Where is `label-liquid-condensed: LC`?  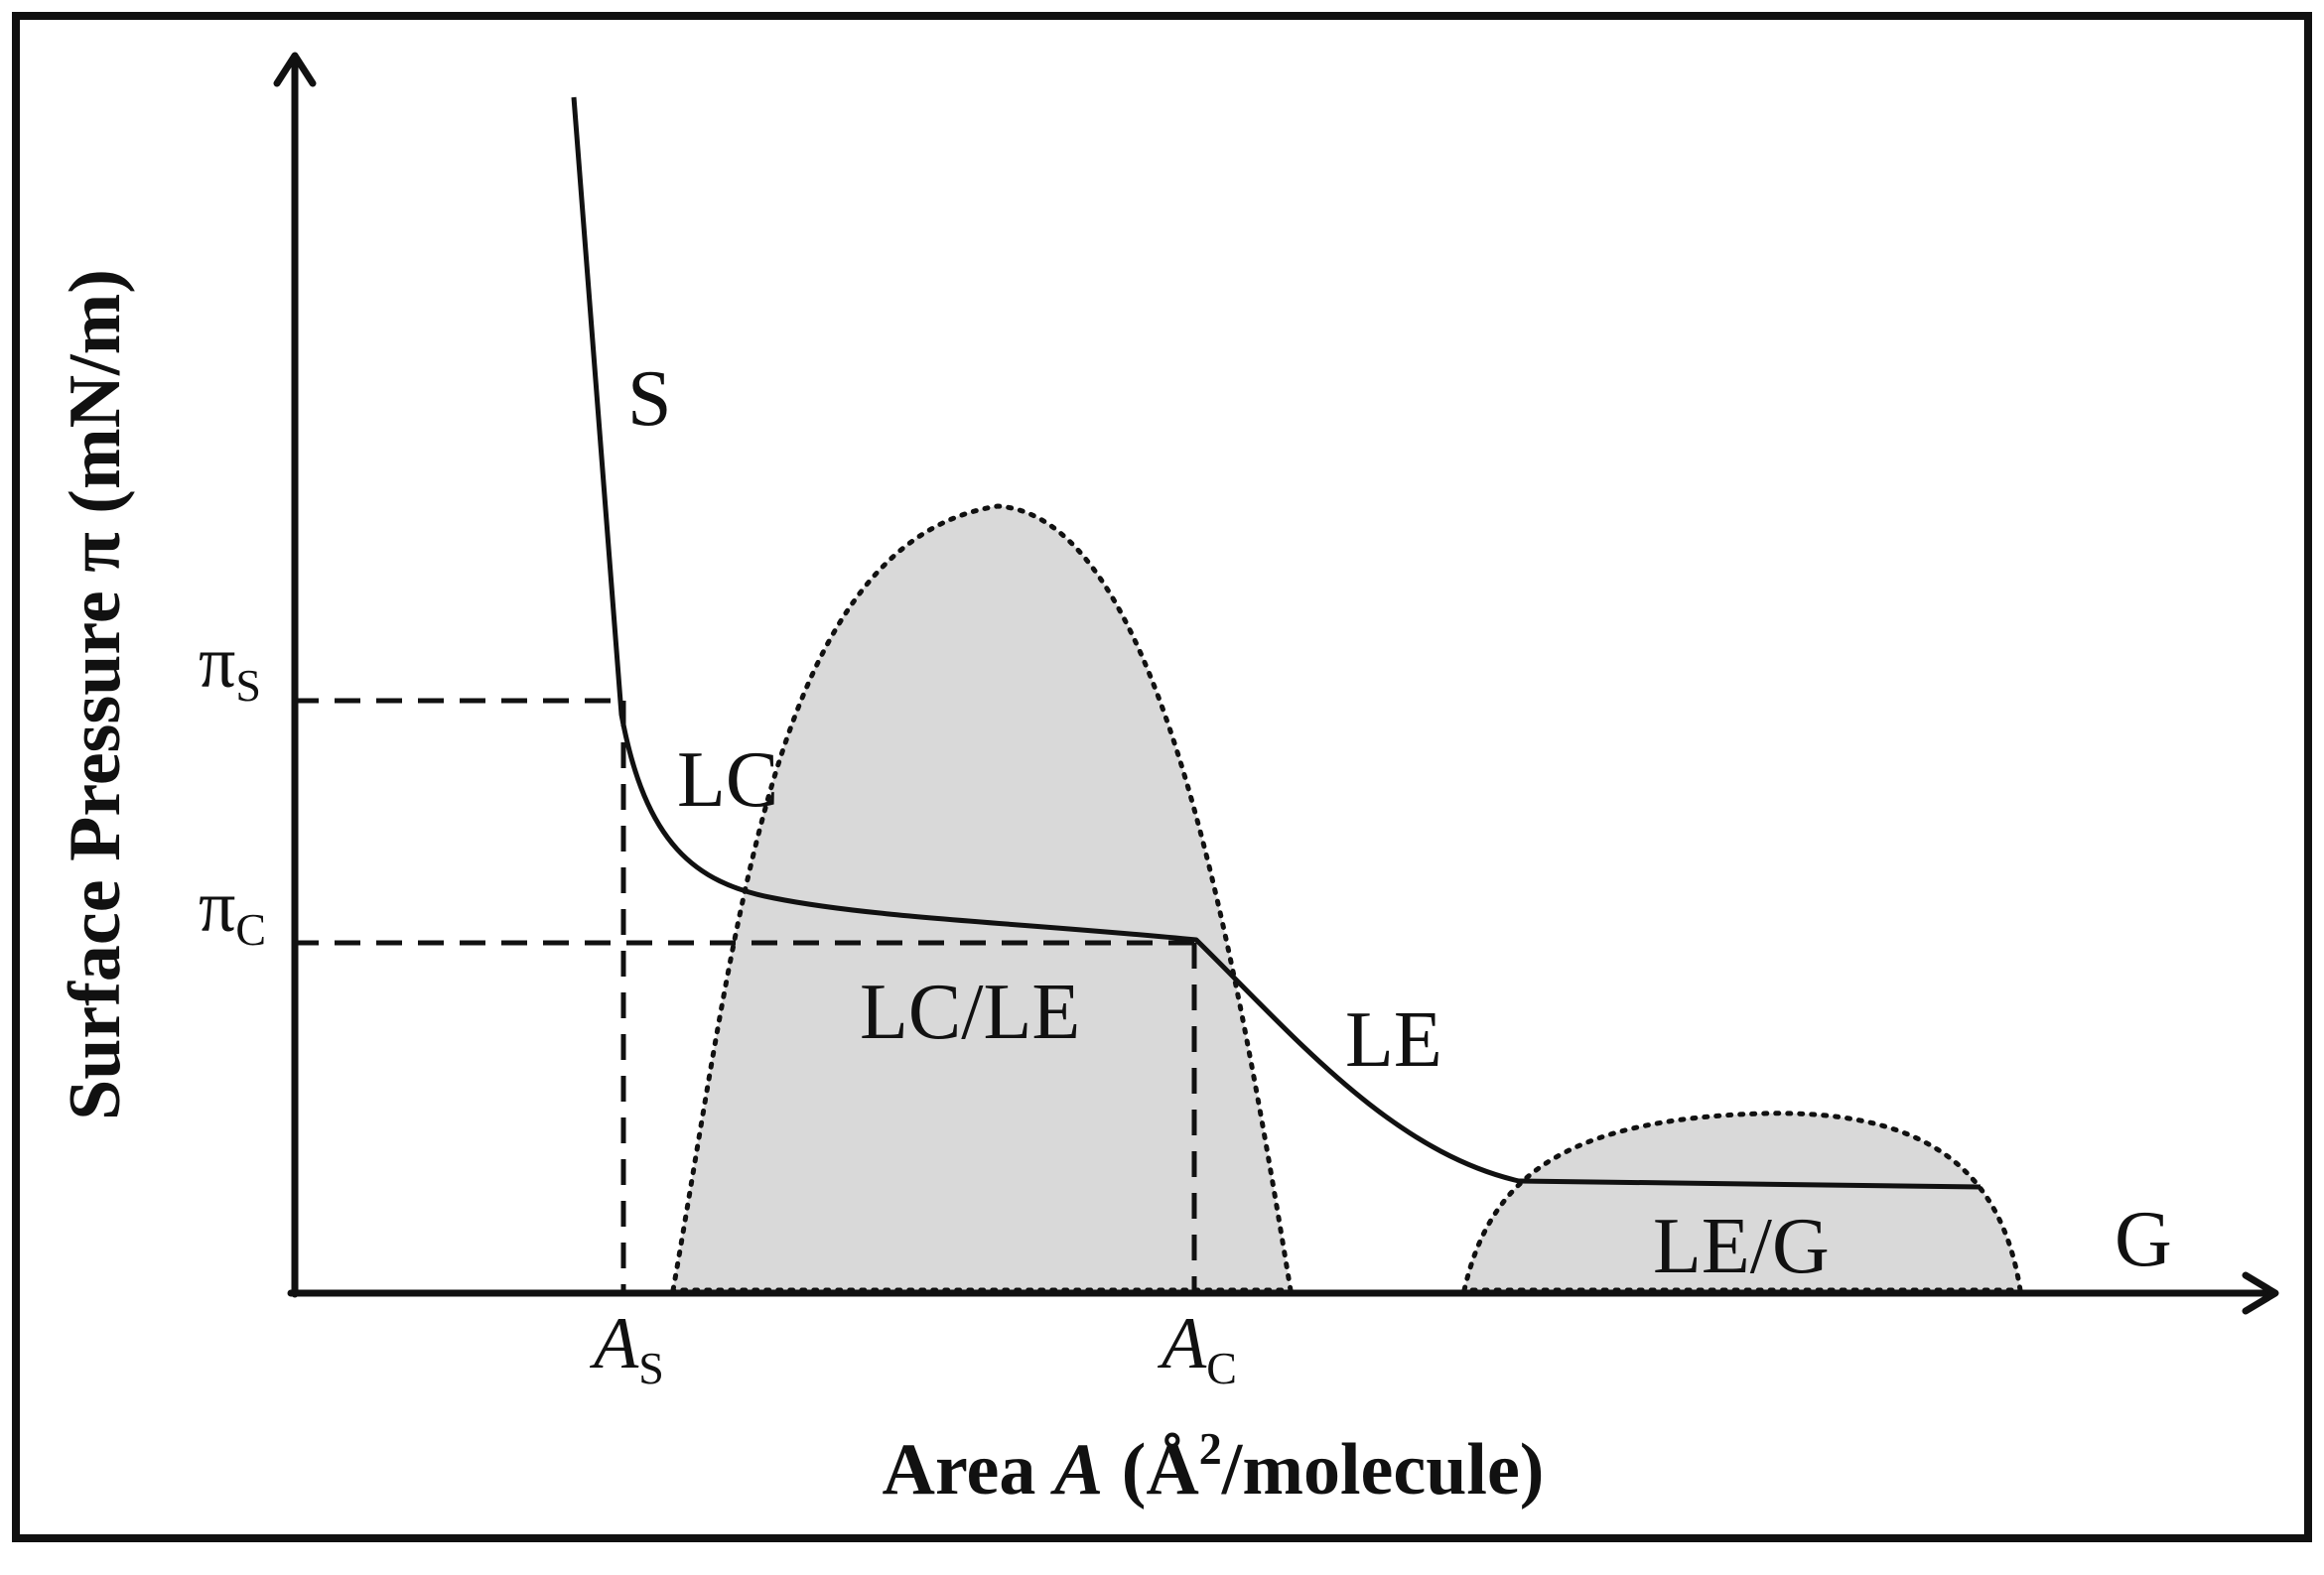 label-liquid-condensed: LC is located at coordinates (728, 780).